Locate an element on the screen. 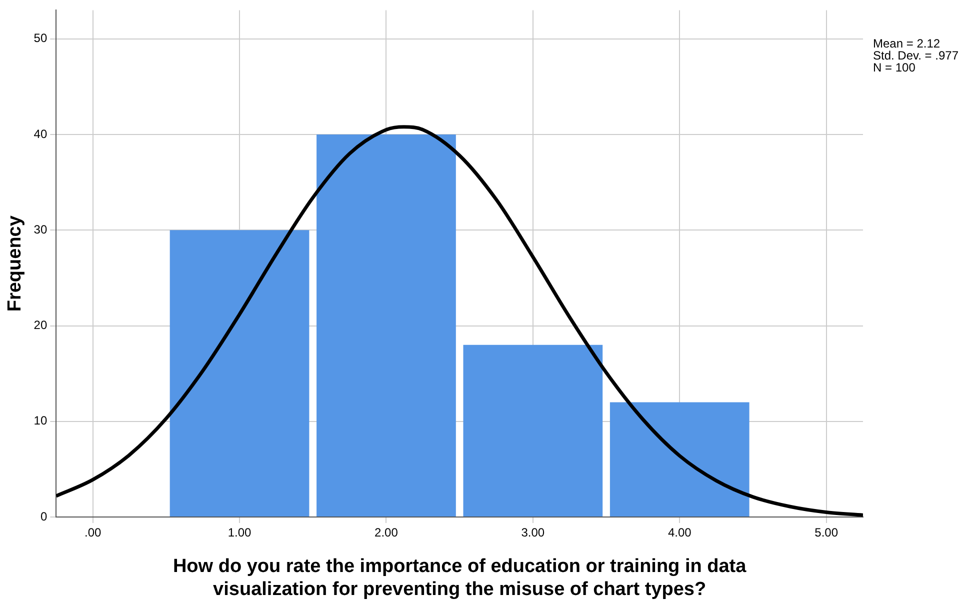 The width and height of the screenshot is (973, 605). x-tick-label: .00 is located at coordinates (93, 533).